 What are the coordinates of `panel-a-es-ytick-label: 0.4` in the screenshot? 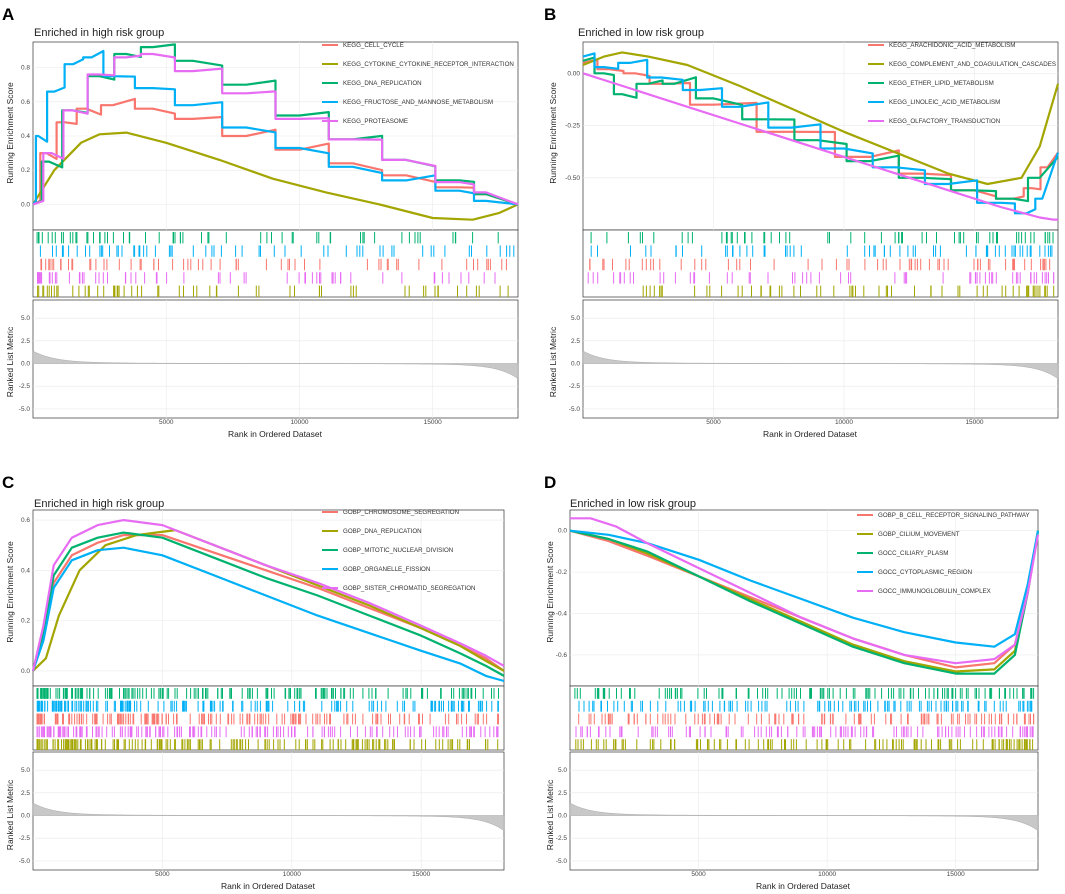 It's located at (25, 136).